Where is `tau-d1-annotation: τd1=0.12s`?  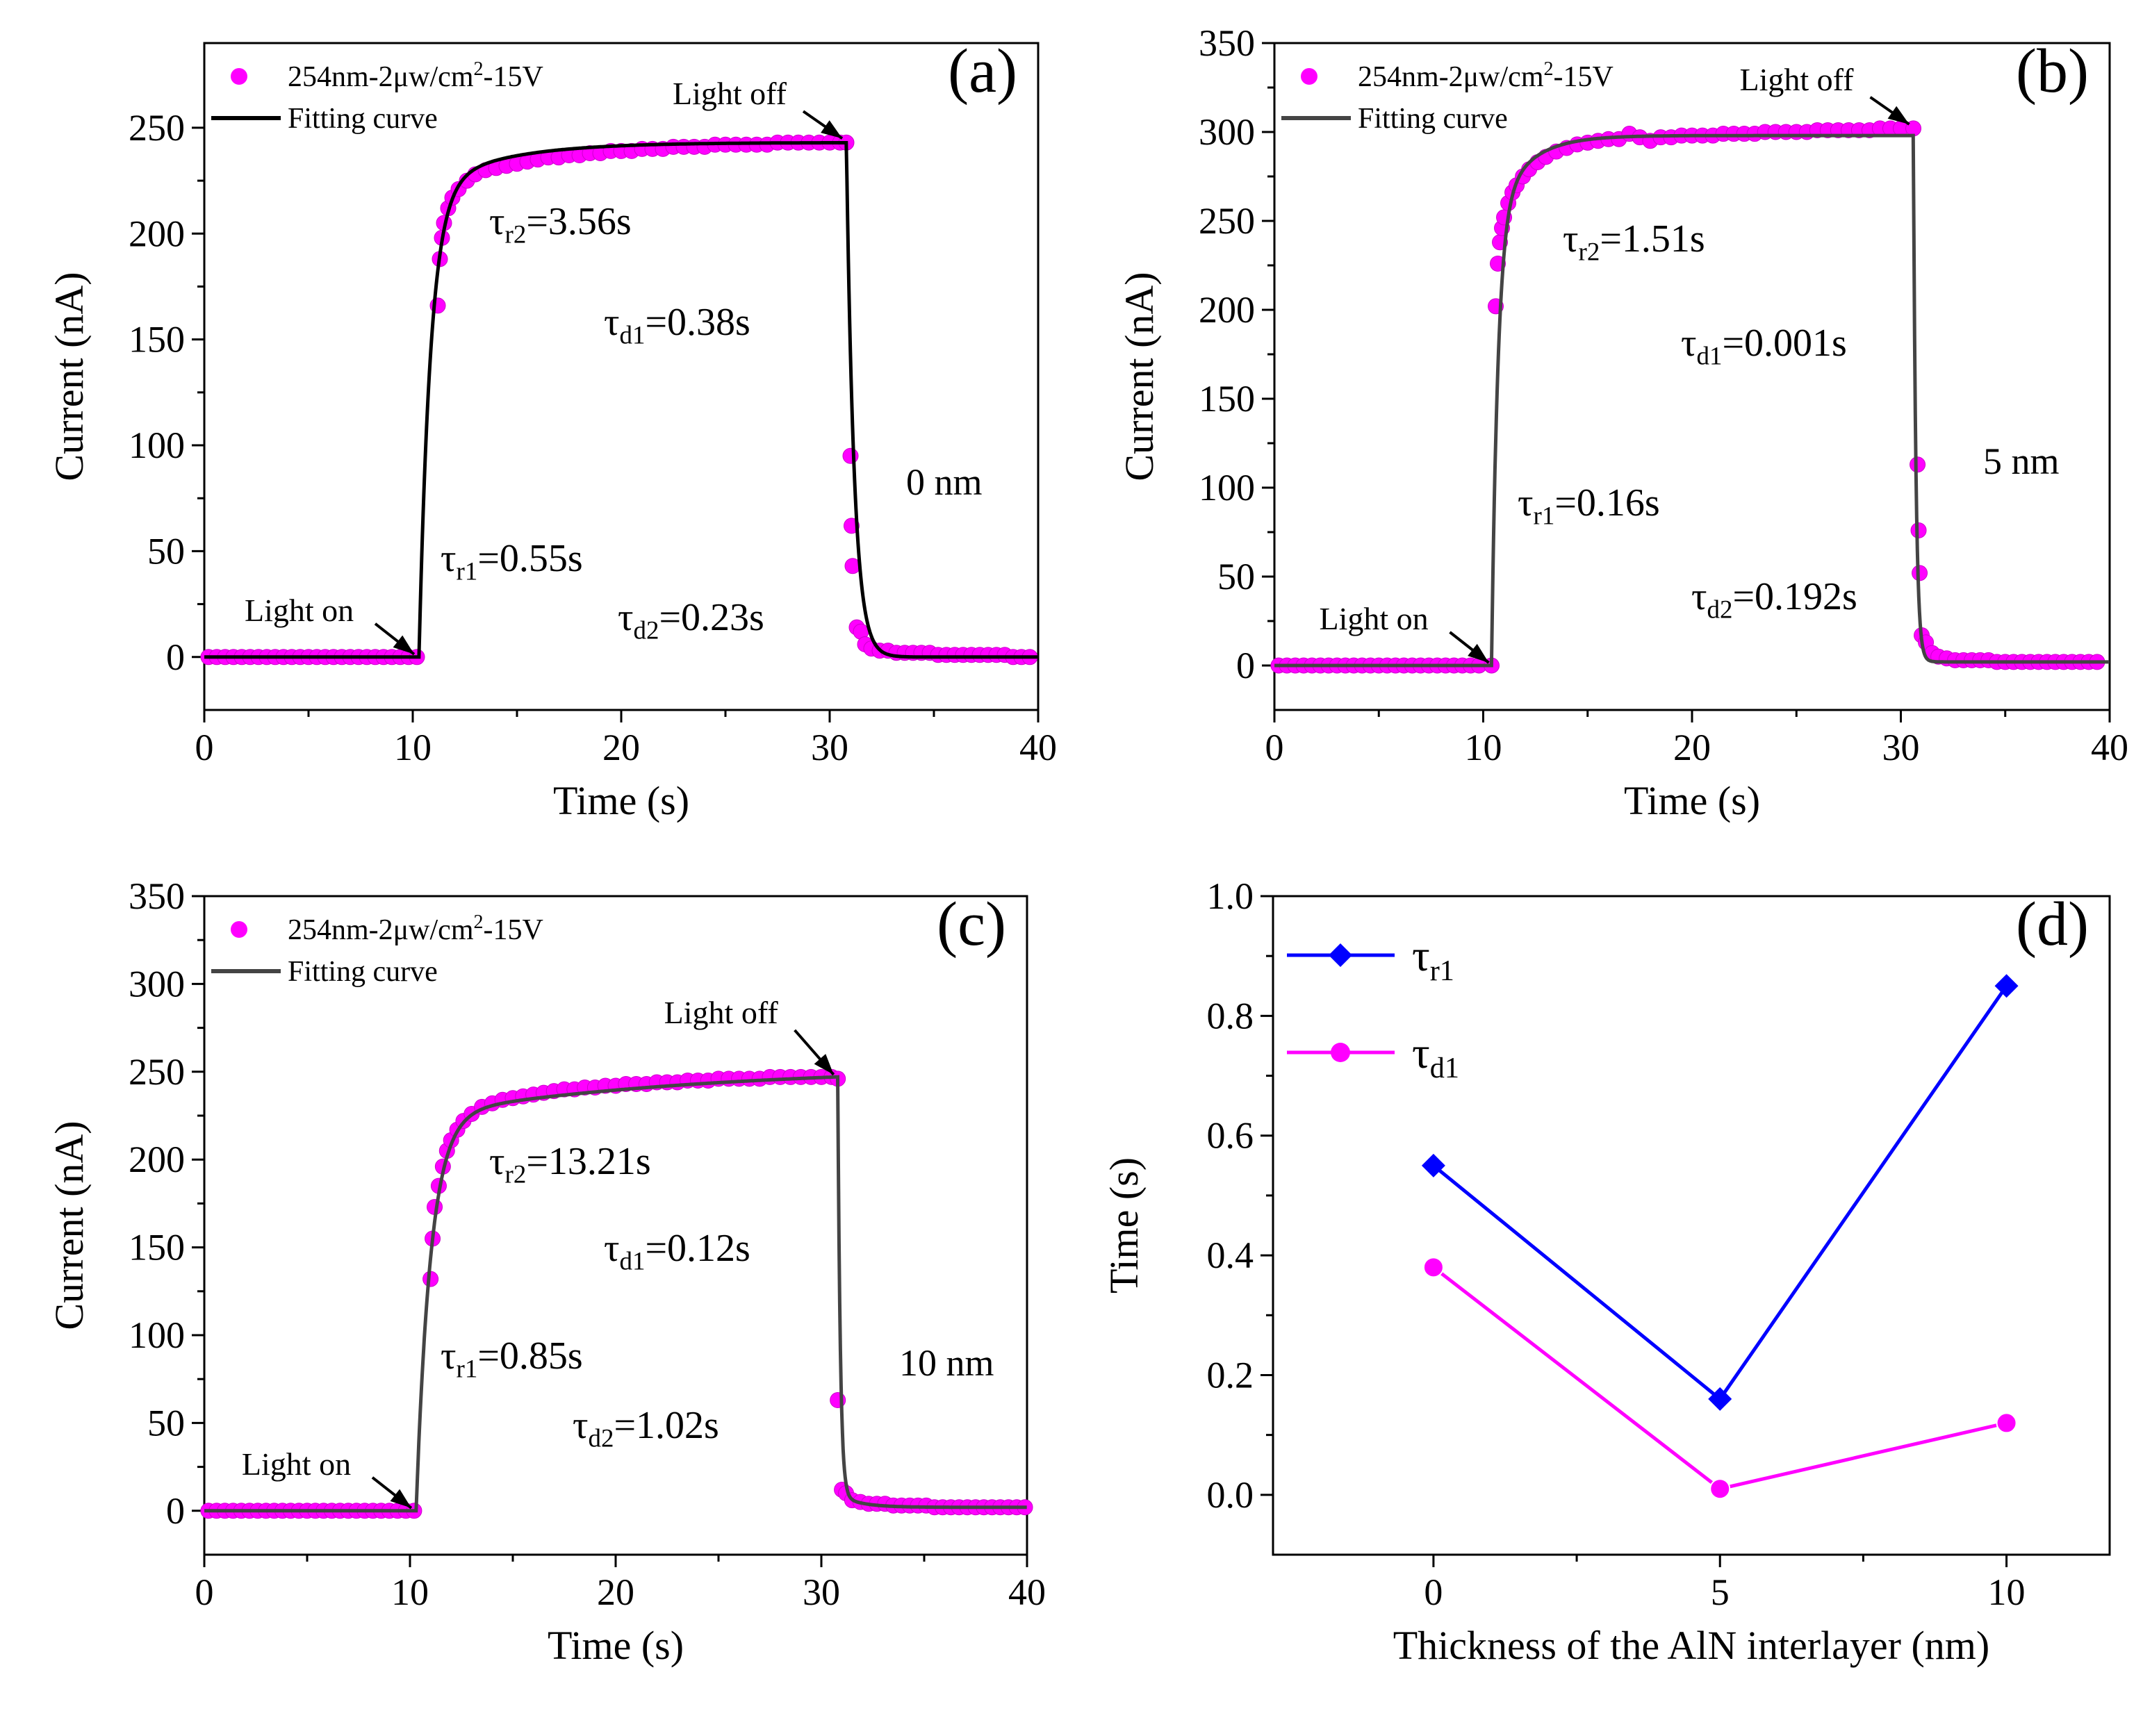 tau-d1-annotation: τd1=0.12s is located at coordinates (677, 1251).